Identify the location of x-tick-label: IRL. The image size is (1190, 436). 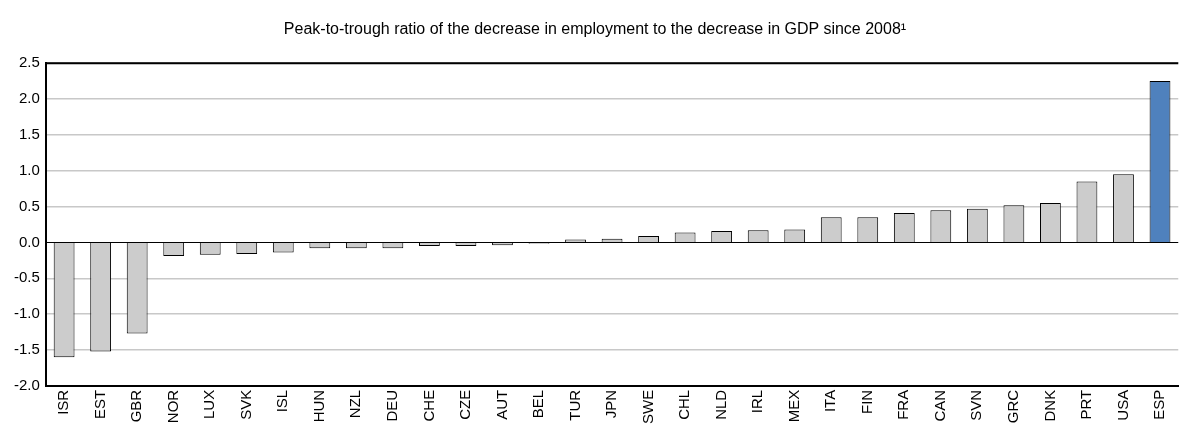
(757, 401).